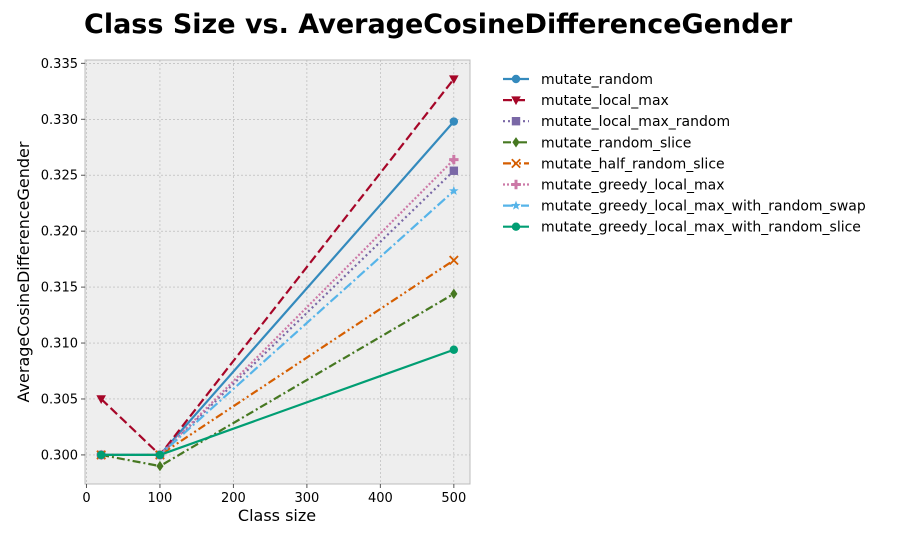 The width and height of the screenshot is (900, 540). What do you see at coordinates (454, 159) in the screenshot?
I see `series-mutate-greedy-local-max-point` at bounding box center [454, 159].